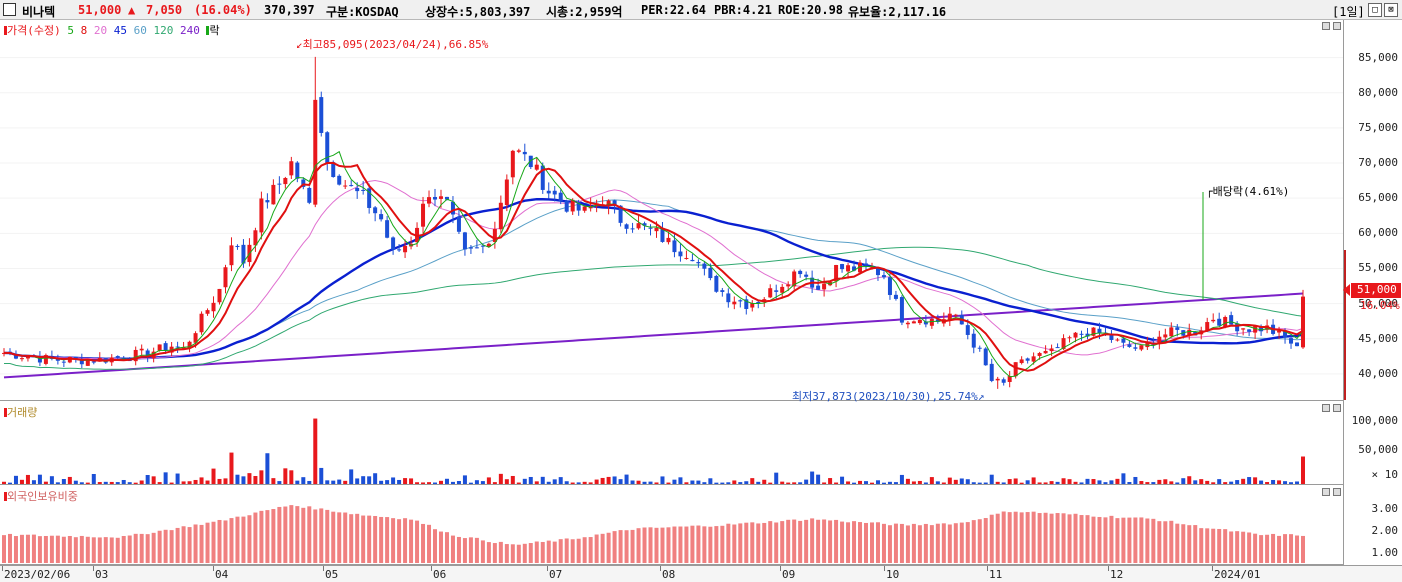  Describe the element at coordinates (669, 574) in the screenshot. I see `date-label: 08` at that location.